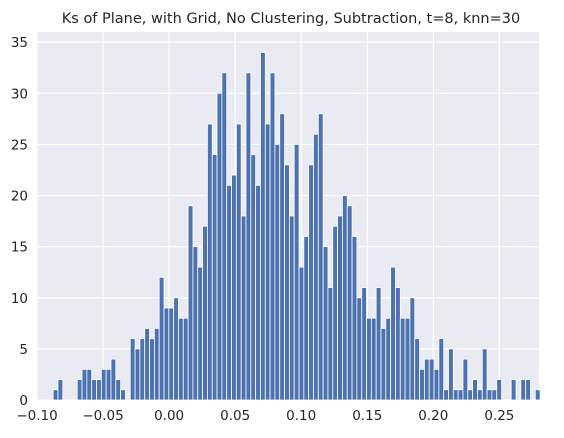 The height and width of the screenshot is (438, 564). I want to click on y-tick-label: 35, so click(19, 43).